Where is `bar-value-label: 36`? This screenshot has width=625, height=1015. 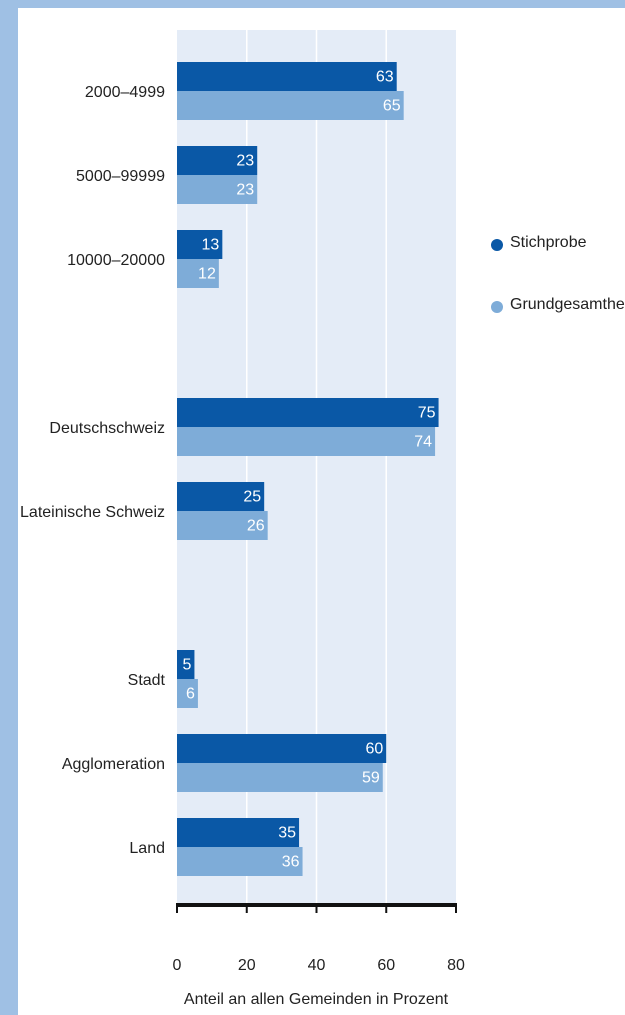
bar-value-label: 36 is located at coordinates (291, 862).